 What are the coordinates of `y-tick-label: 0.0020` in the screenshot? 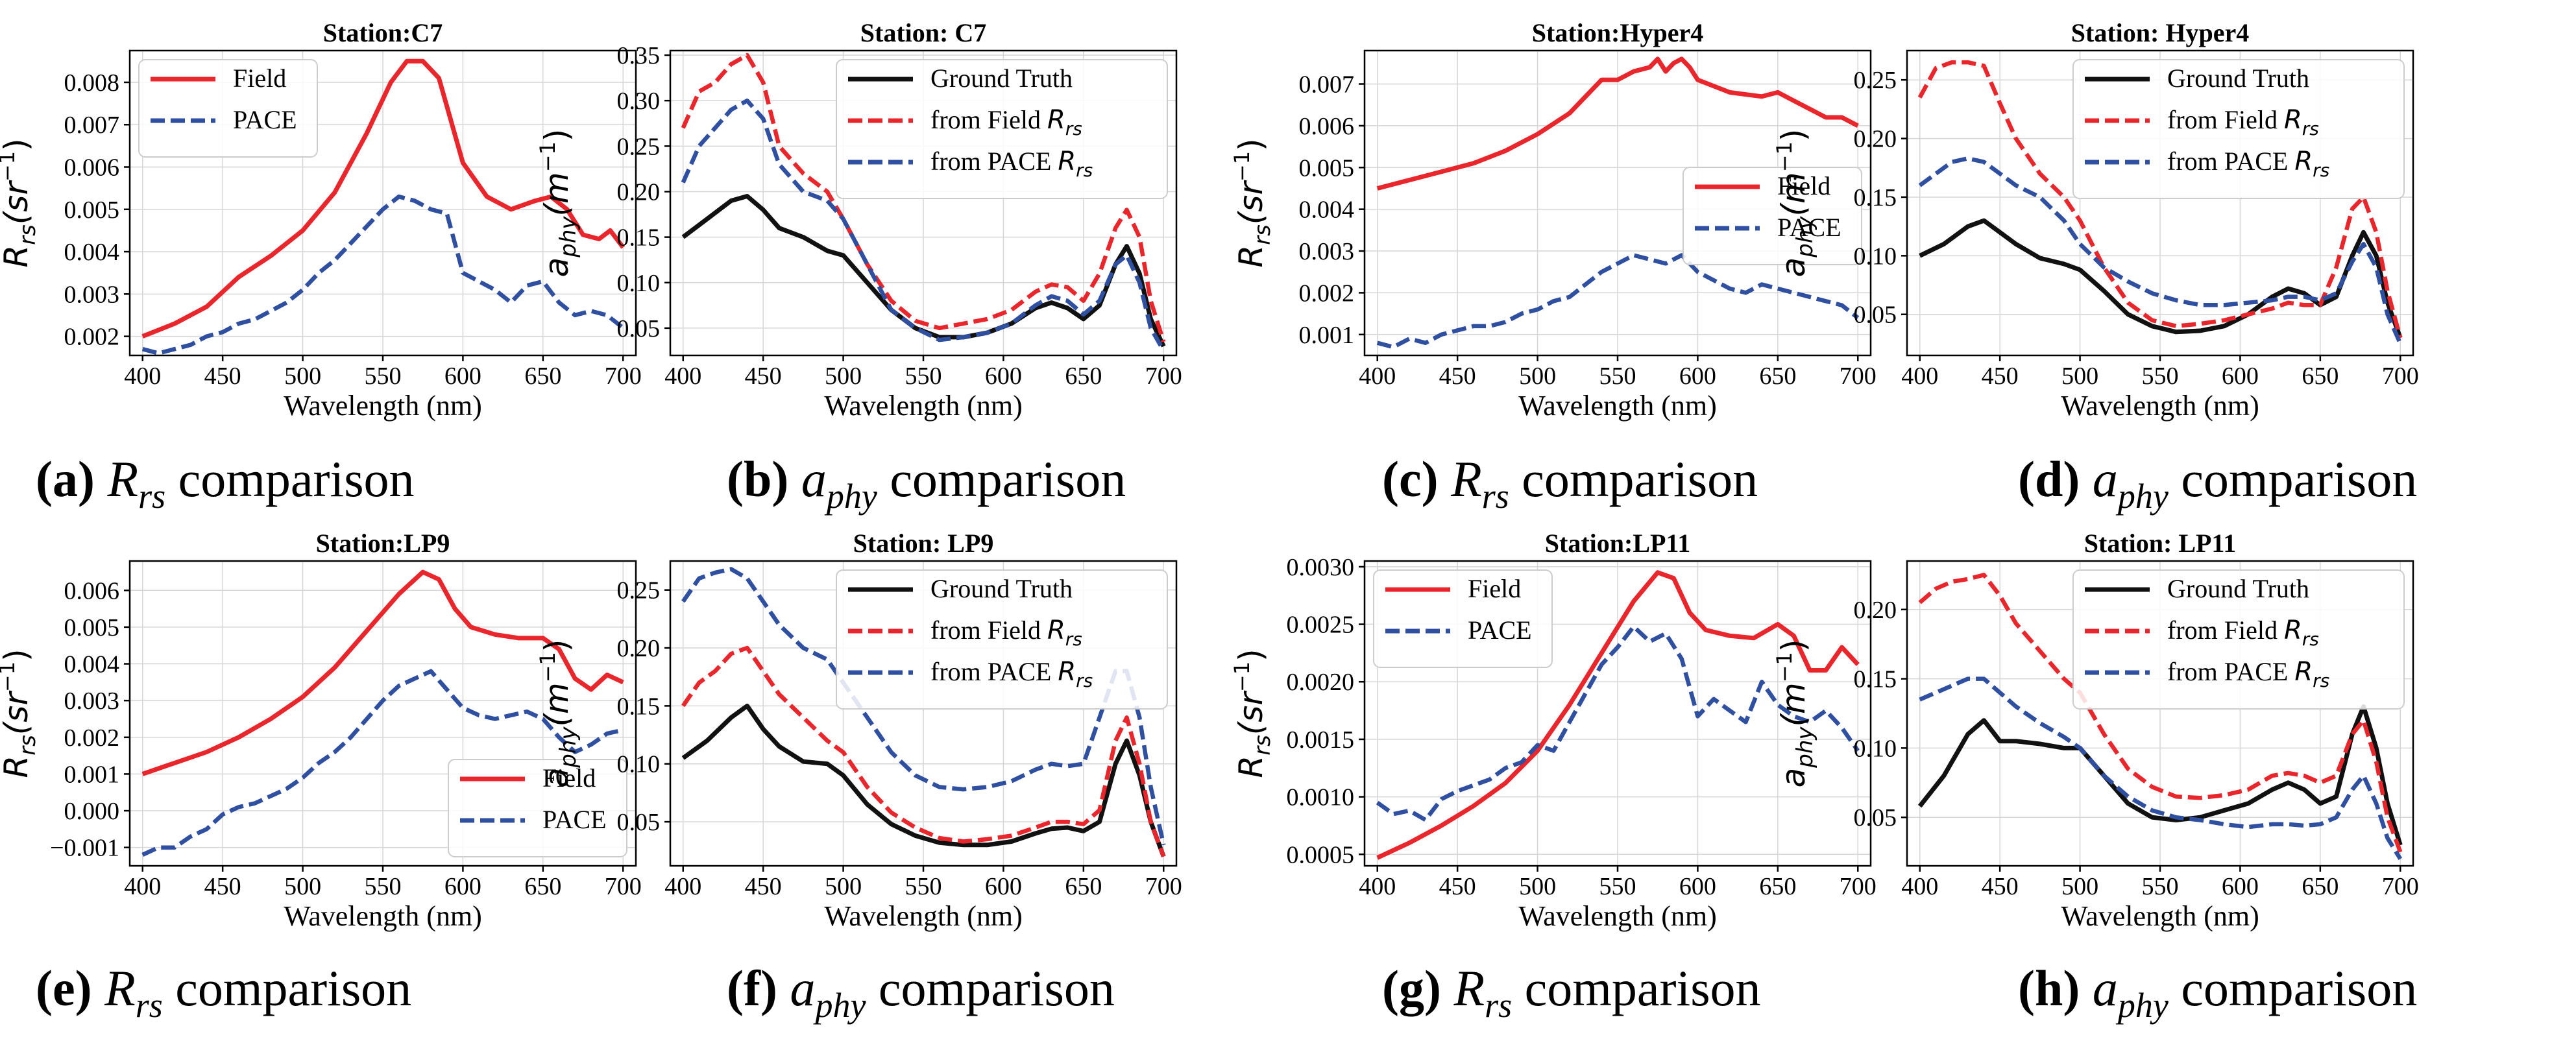 It's located at (1321, 682).